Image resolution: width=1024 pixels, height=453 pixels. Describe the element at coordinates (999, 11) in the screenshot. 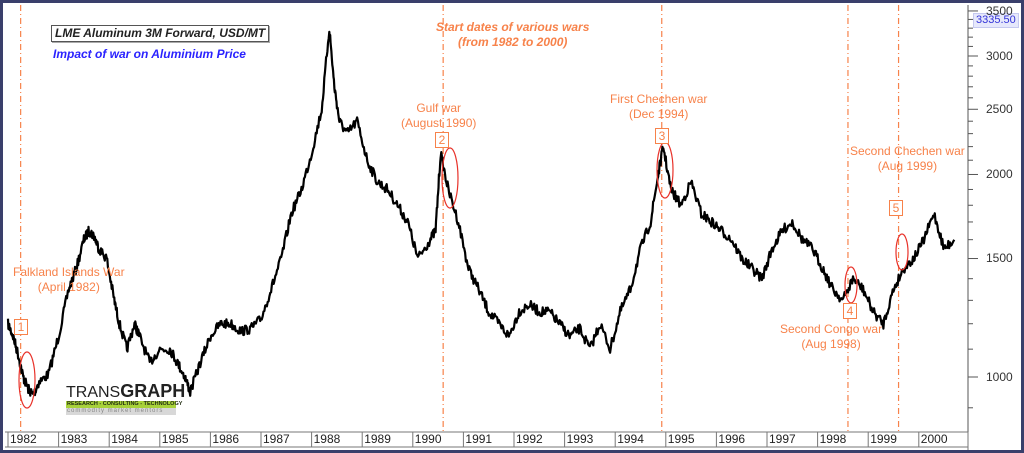

I see `y-tick-3500: 3500` at that location.